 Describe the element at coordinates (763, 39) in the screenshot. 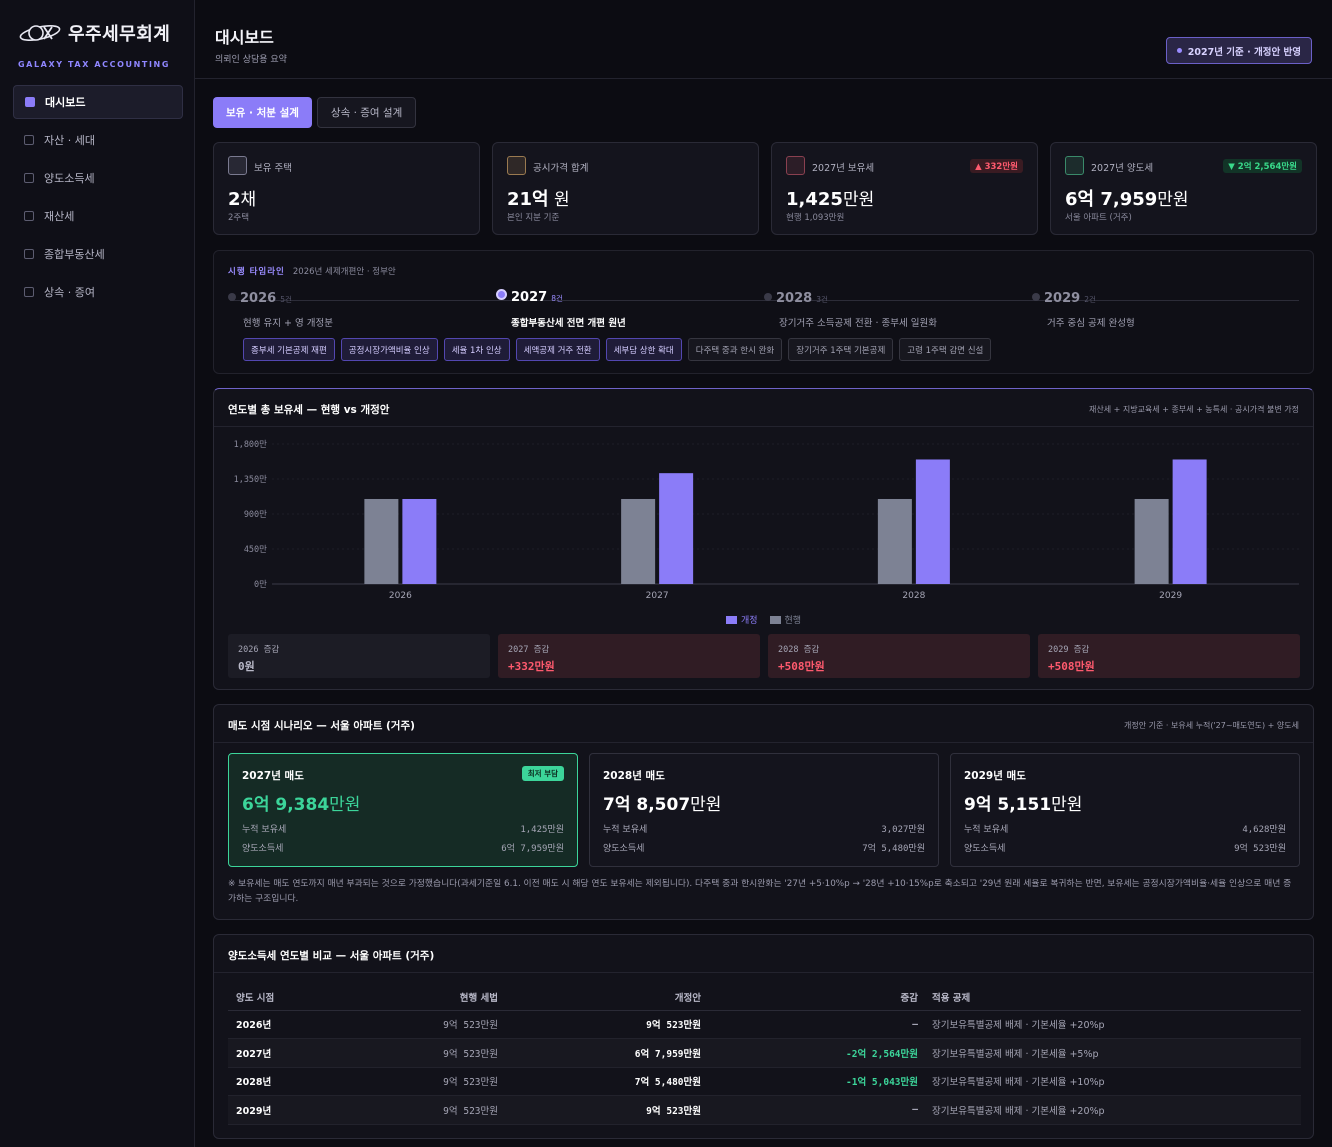

I see `page-header: 대시보드 의뢰인 상담용 요약 2027년 기준 · 개정안 반영` at that location.